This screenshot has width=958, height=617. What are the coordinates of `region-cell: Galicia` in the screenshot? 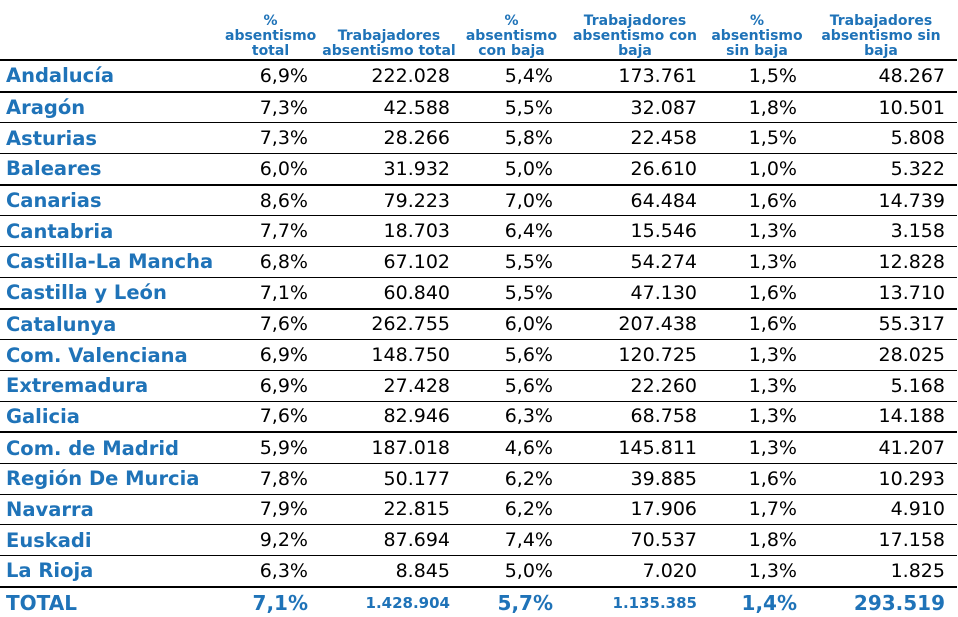 It's located at (112, 417).